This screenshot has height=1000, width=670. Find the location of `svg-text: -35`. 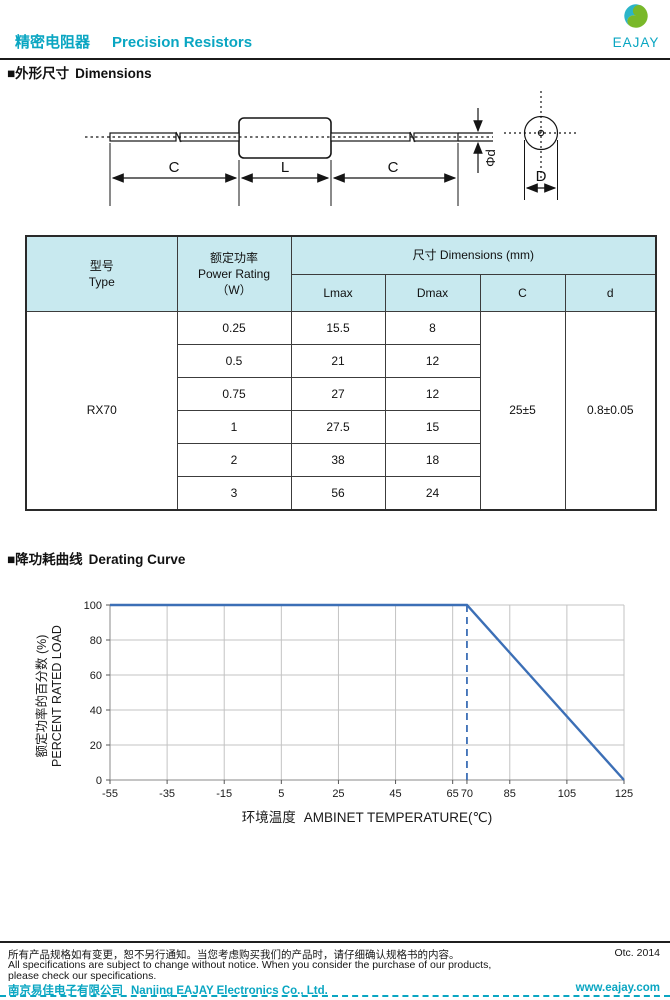

svg-text: -35 is located at coordinates (167, 794).